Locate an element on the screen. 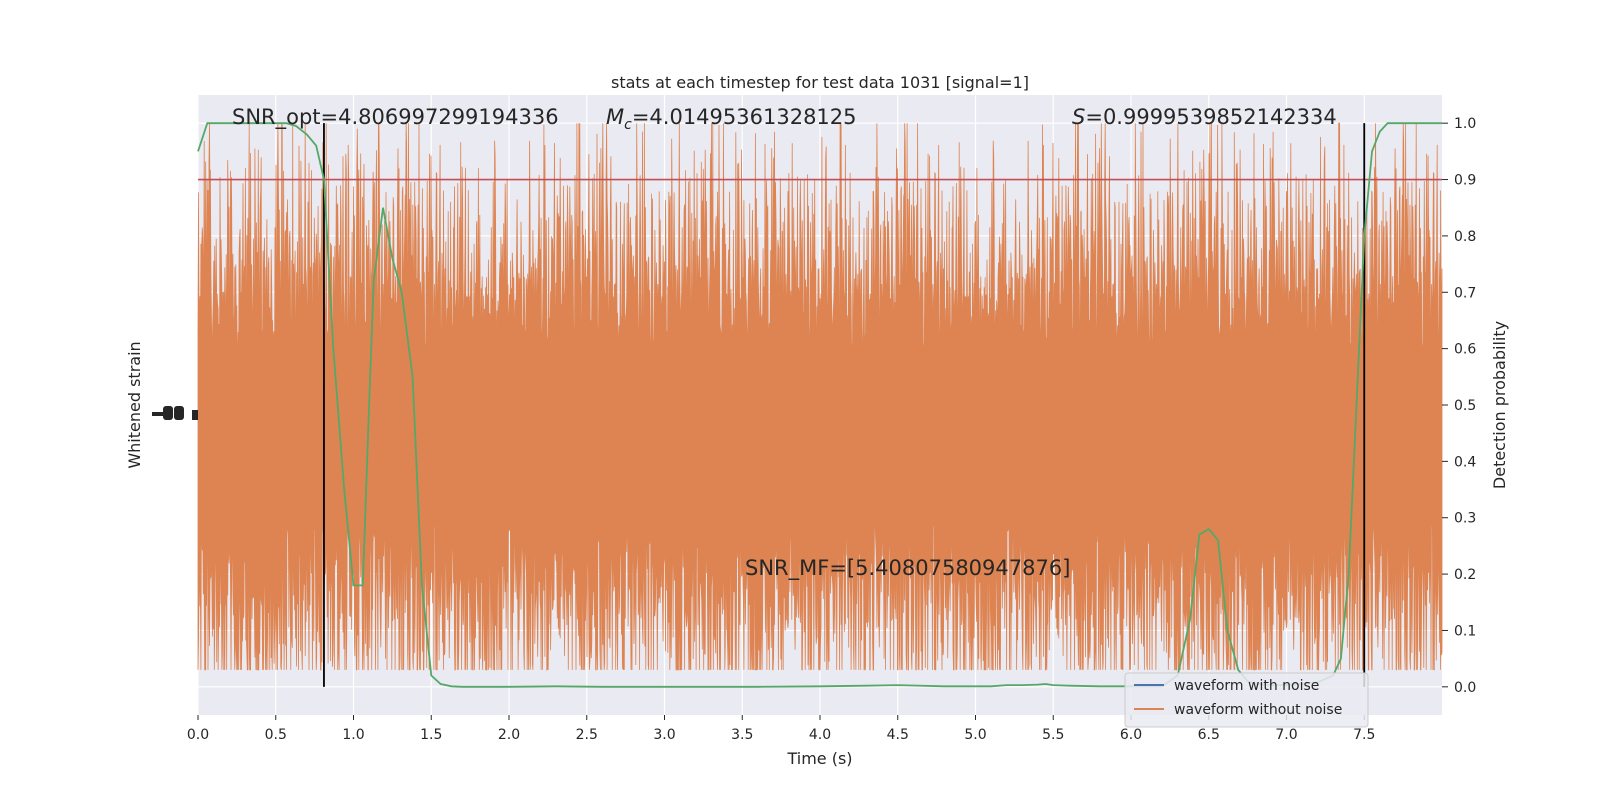 This screenshot has width=1600, height=800. right-y-tick-label-10: 1.0 is located at coordinates (1465, 124).